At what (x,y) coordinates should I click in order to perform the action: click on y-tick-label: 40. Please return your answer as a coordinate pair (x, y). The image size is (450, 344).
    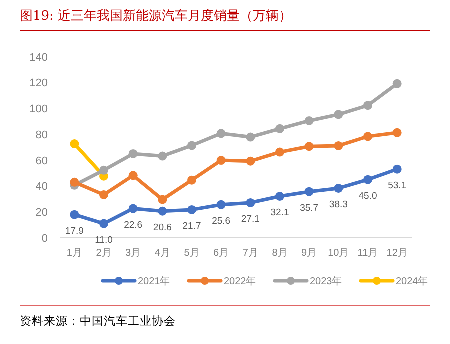
    Looking at the image, I should click on (42, 187).